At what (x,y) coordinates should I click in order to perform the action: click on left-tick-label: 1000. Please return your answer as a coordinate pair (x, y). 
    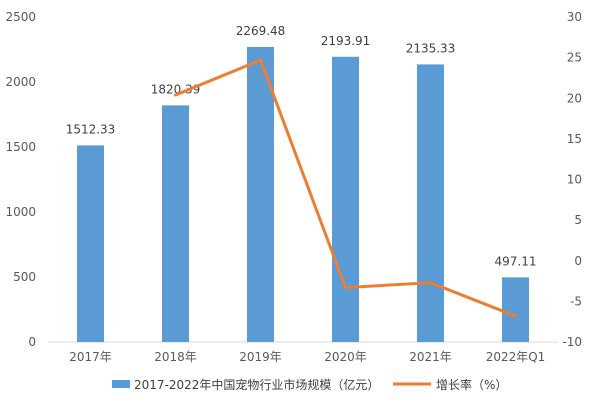
    Looking at the image, I should click on (20, 212).